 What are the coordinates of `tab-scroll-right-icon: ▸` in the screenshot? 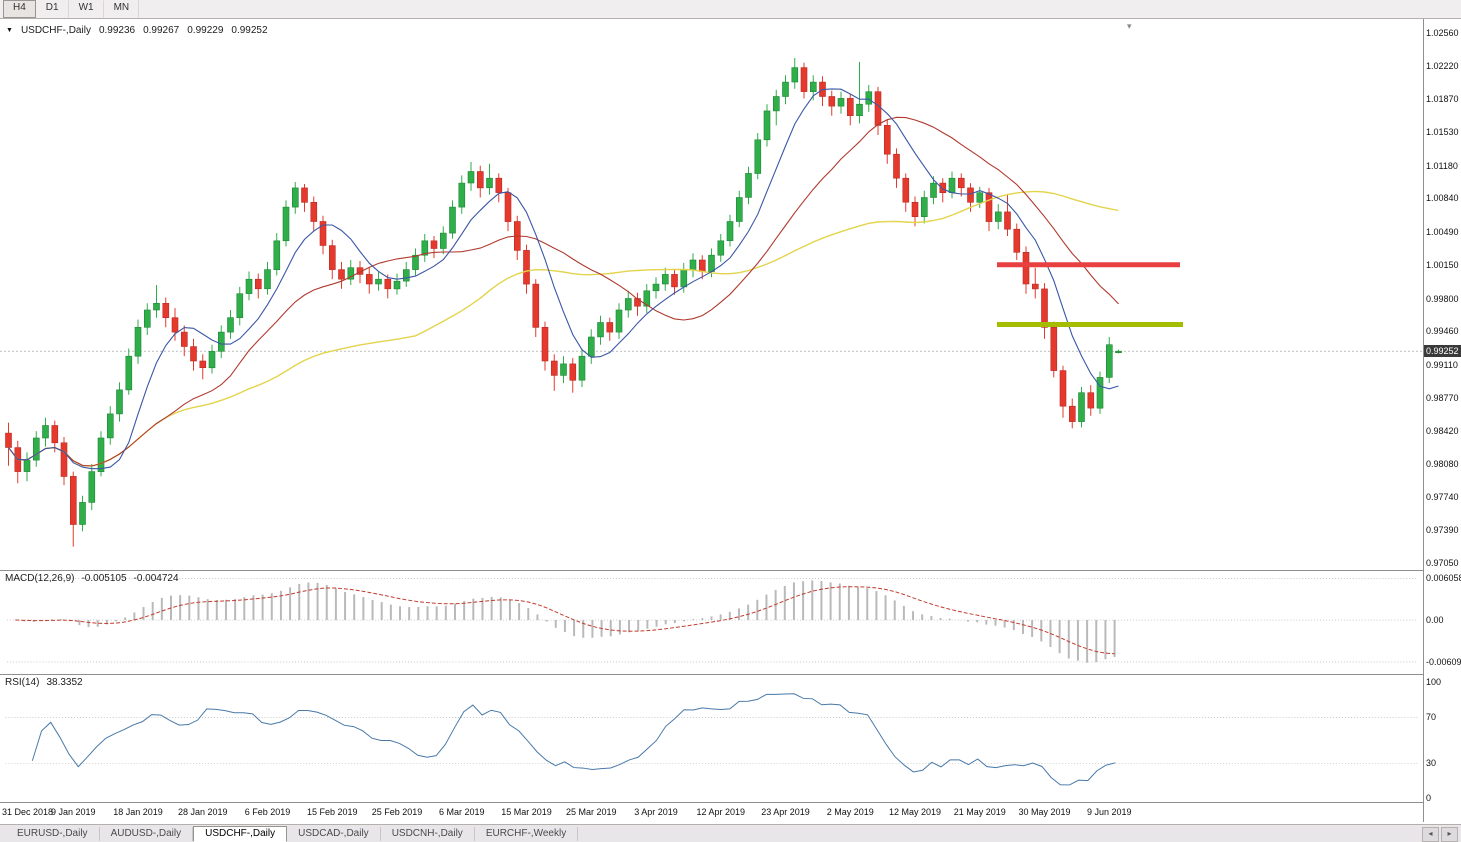 It's located at (1449, 834).